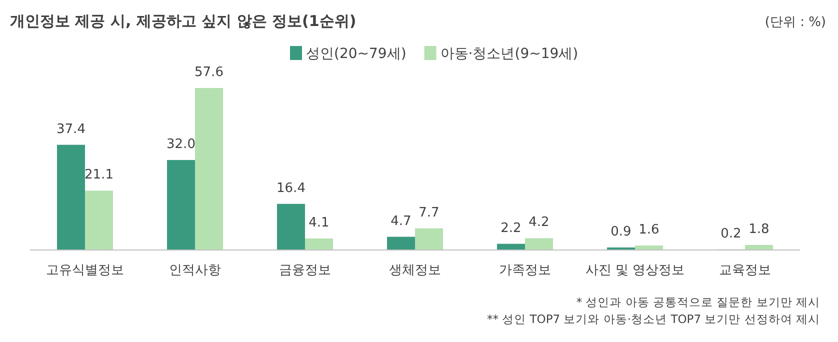 The image size is (838, 342). What do you see at coordinates (99, 175) in the screenshot?
I see `data-label: 21.1` at bounding box center [99, 175].